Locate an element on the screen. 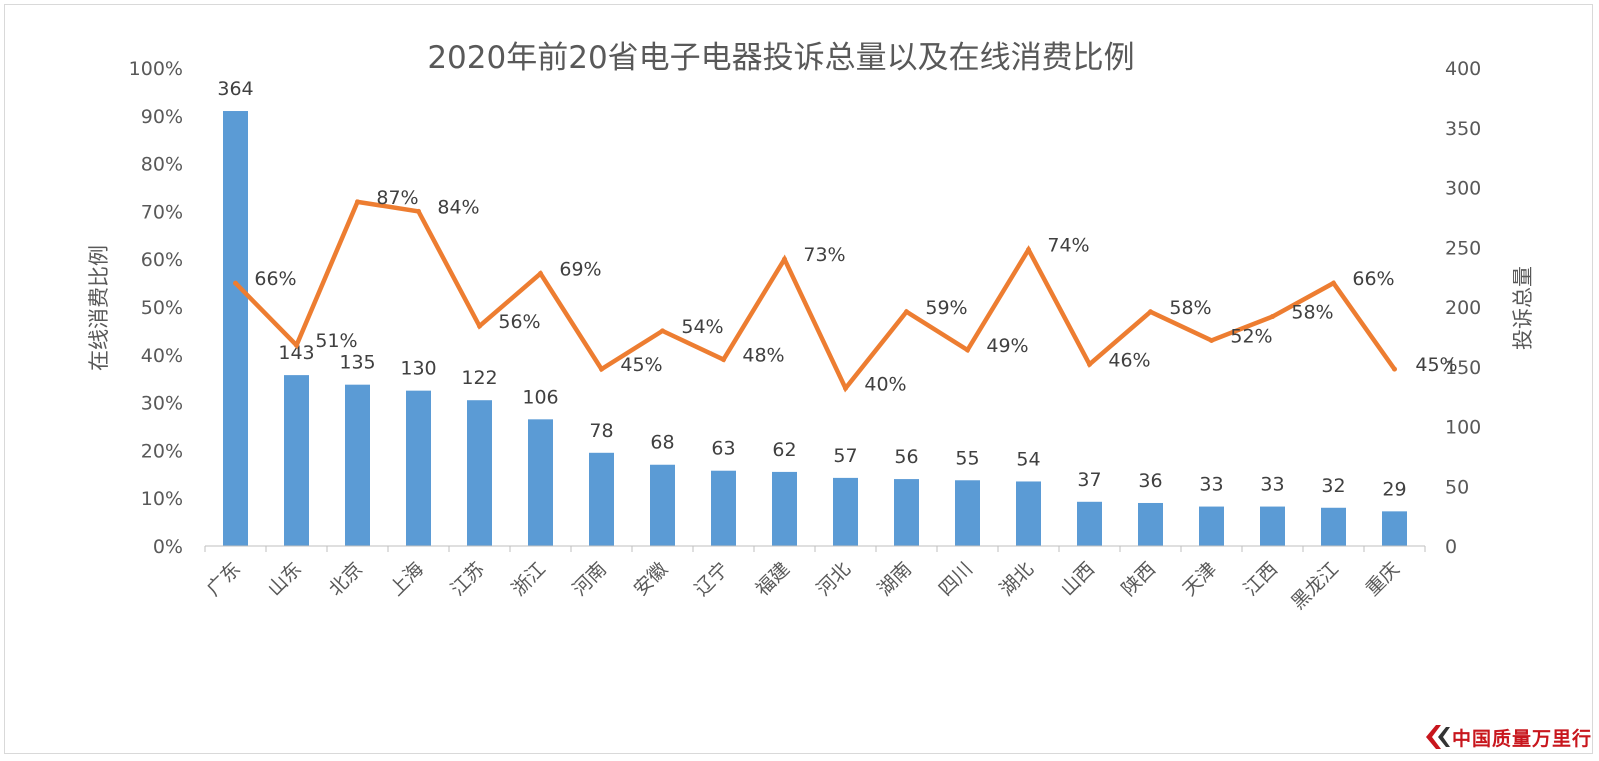 The width and height of the screenshot is (1599, 761). y-right-tick-label: 300 is located at coordinates (1463, 189).